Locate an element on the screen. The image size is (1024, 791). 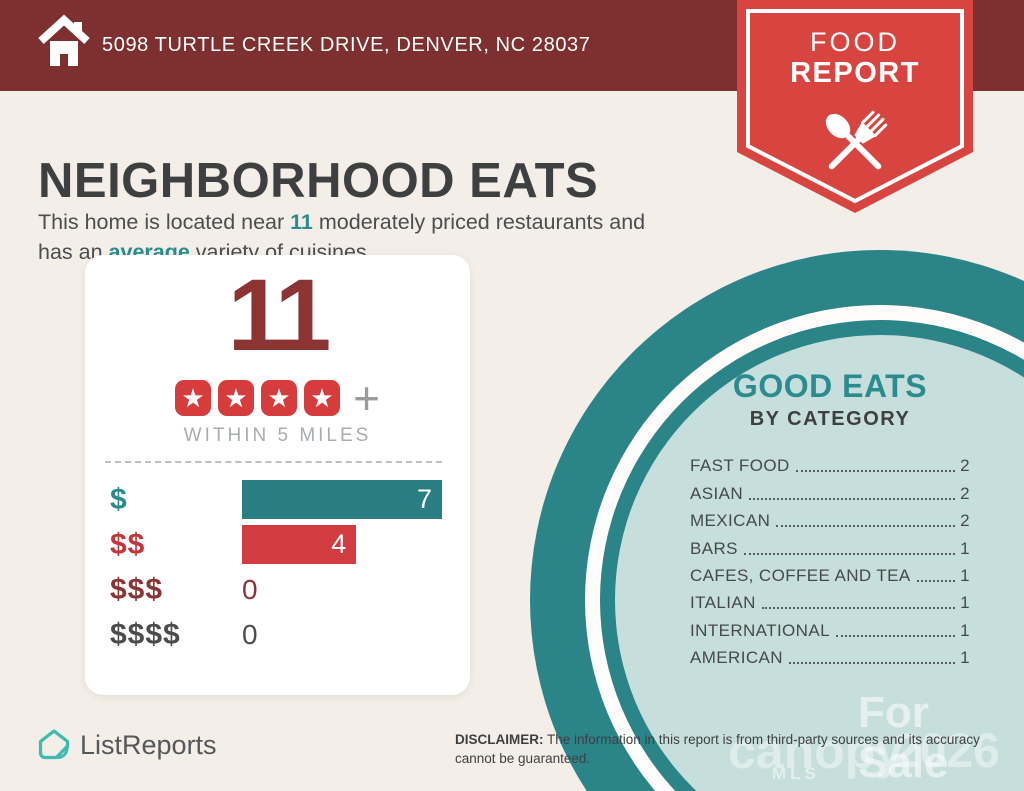
category-row: CAFES, COFFEE AND TEA 1 is located at coordinates (830, 576).